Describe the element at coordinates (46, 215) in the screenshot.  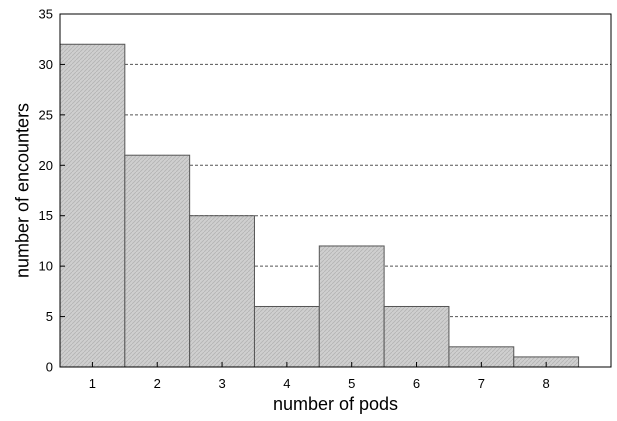
I see `y-tick-label: 15` at that location.